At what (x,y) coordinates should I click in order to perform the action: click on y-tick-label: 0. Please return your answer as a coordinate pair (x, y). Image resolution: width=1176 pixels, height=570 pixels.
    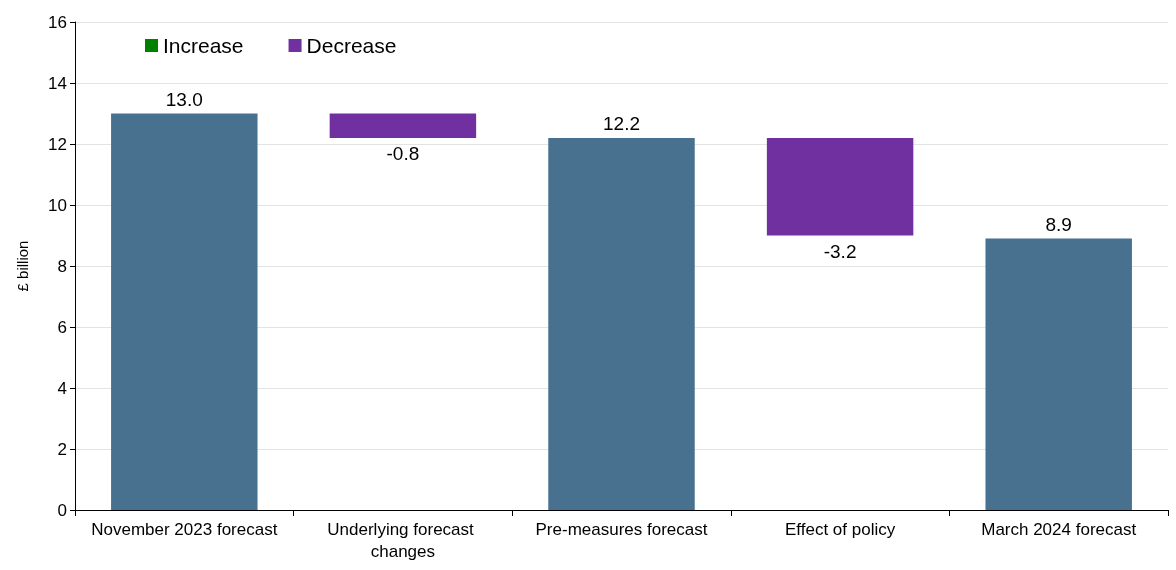
    Looking at the image, I should click on (62, 510).